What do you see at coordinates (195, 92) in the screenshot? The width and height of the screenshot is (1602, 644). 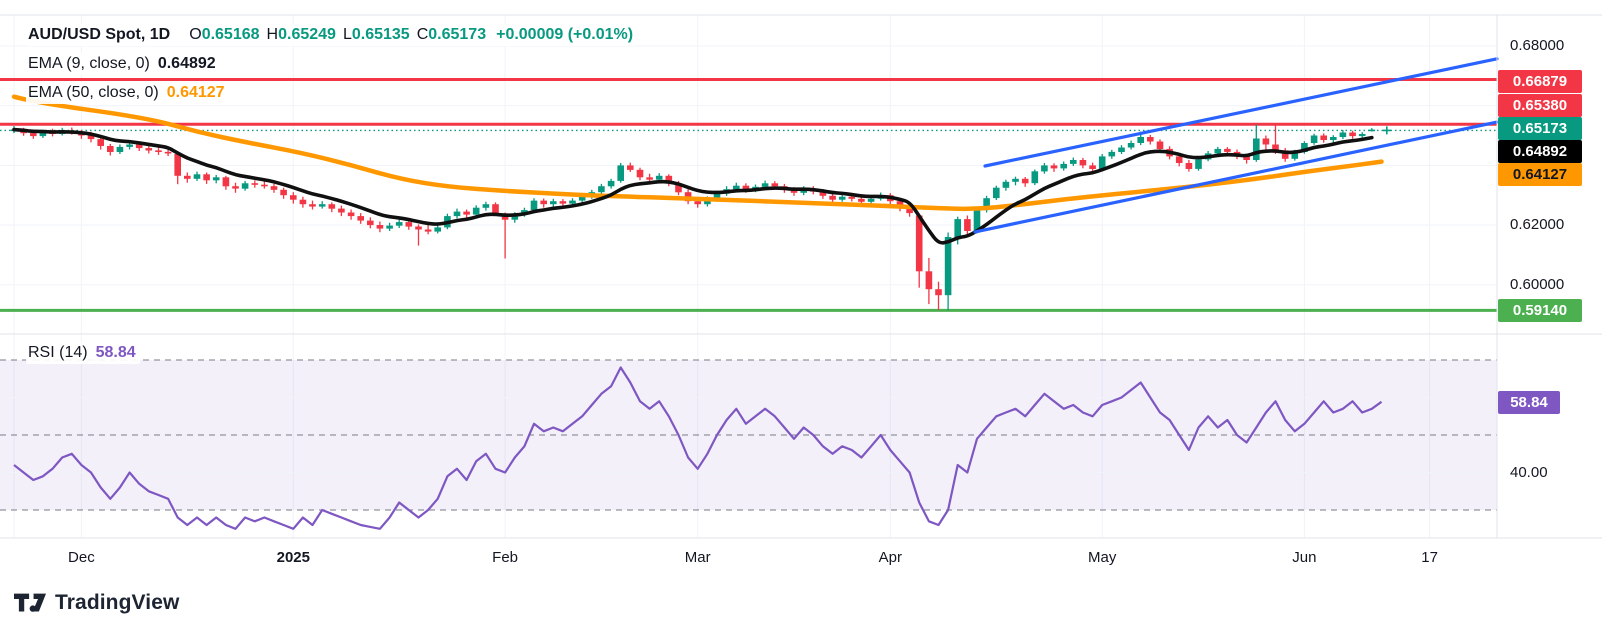 I see `ema50-value: 0.64127` at bounding box center [195, 92].